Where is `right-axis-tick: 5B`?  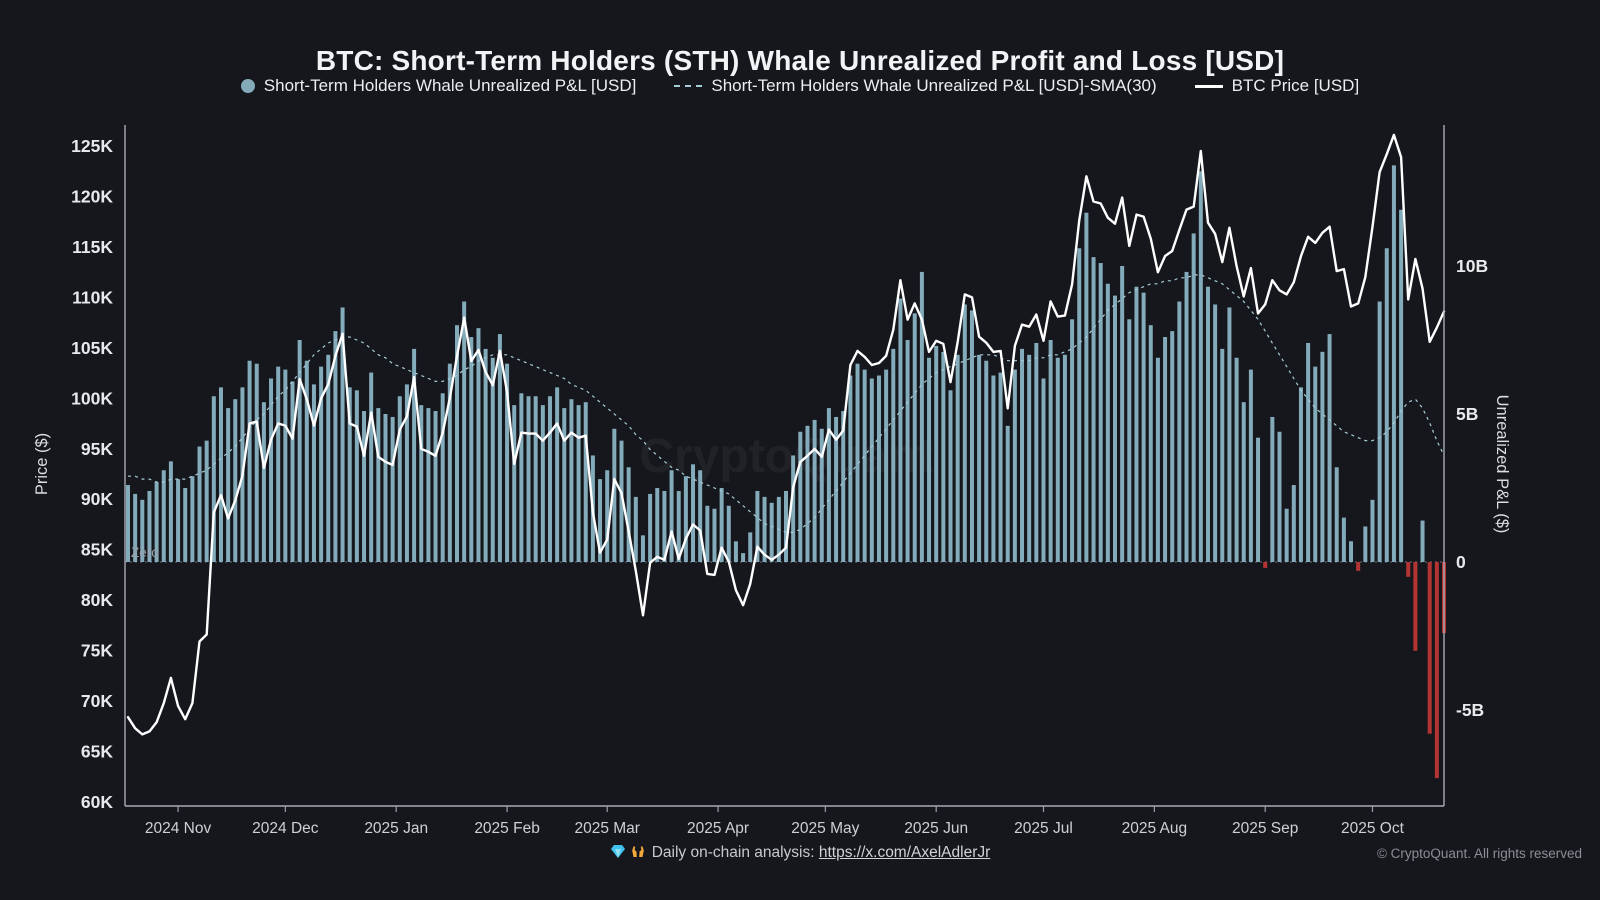 right-axis-tick: 5B is located at coordinates (1467, 414).